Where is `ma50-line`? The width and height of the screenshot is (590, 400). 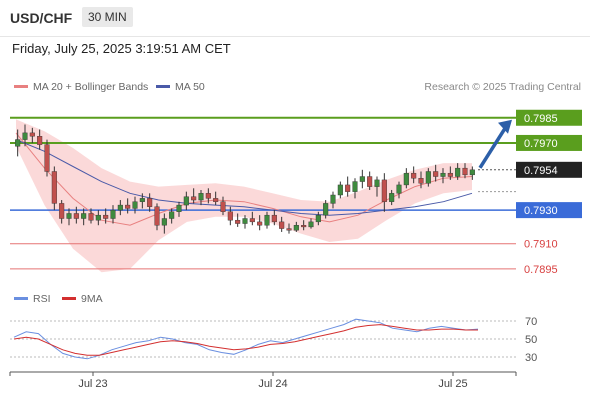 ma50-line is located at coordinates (244, 177).